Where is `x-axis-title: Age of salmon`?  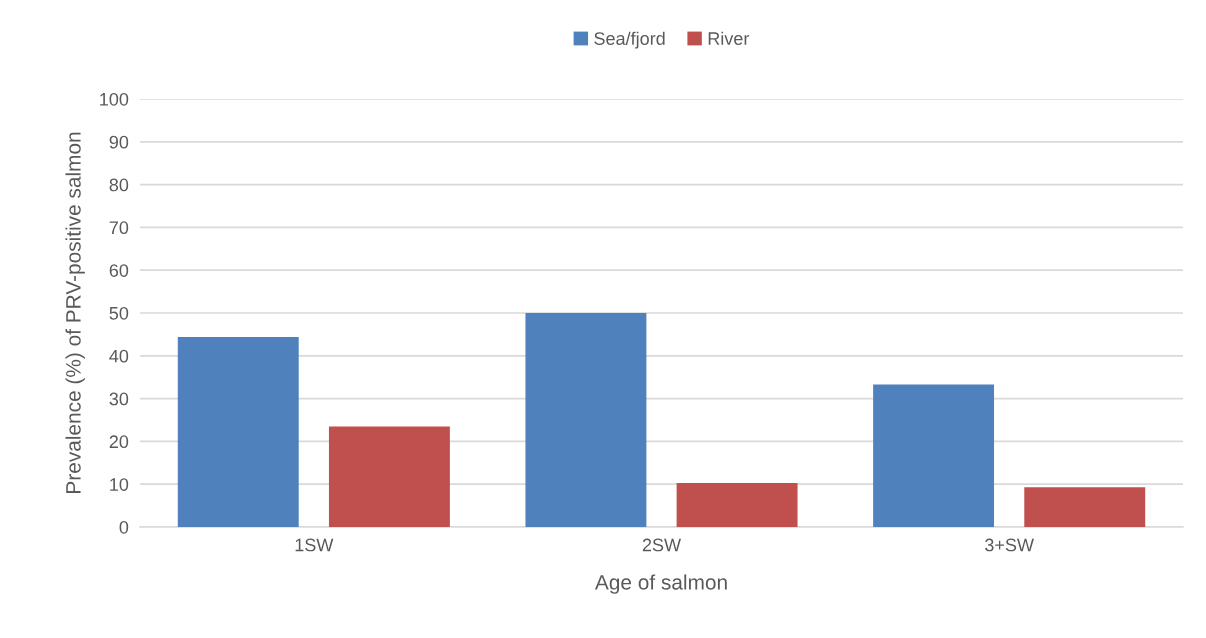 x-axis-title: Age of salmon is located at coordinates (660, 584).